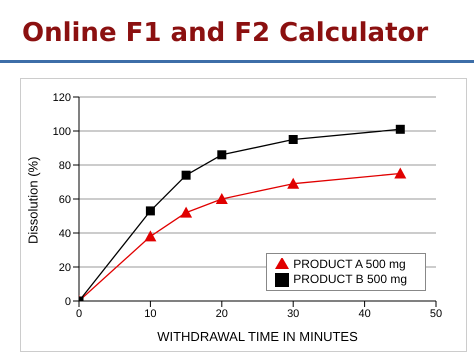 This screenshot has height=358, width=474. What do you see at coordinates (257, 336) in the screenshot?
I see `x-axis-title: WITHDRAWAL TIME IN MINUTES` at bounding box center [257, 336].